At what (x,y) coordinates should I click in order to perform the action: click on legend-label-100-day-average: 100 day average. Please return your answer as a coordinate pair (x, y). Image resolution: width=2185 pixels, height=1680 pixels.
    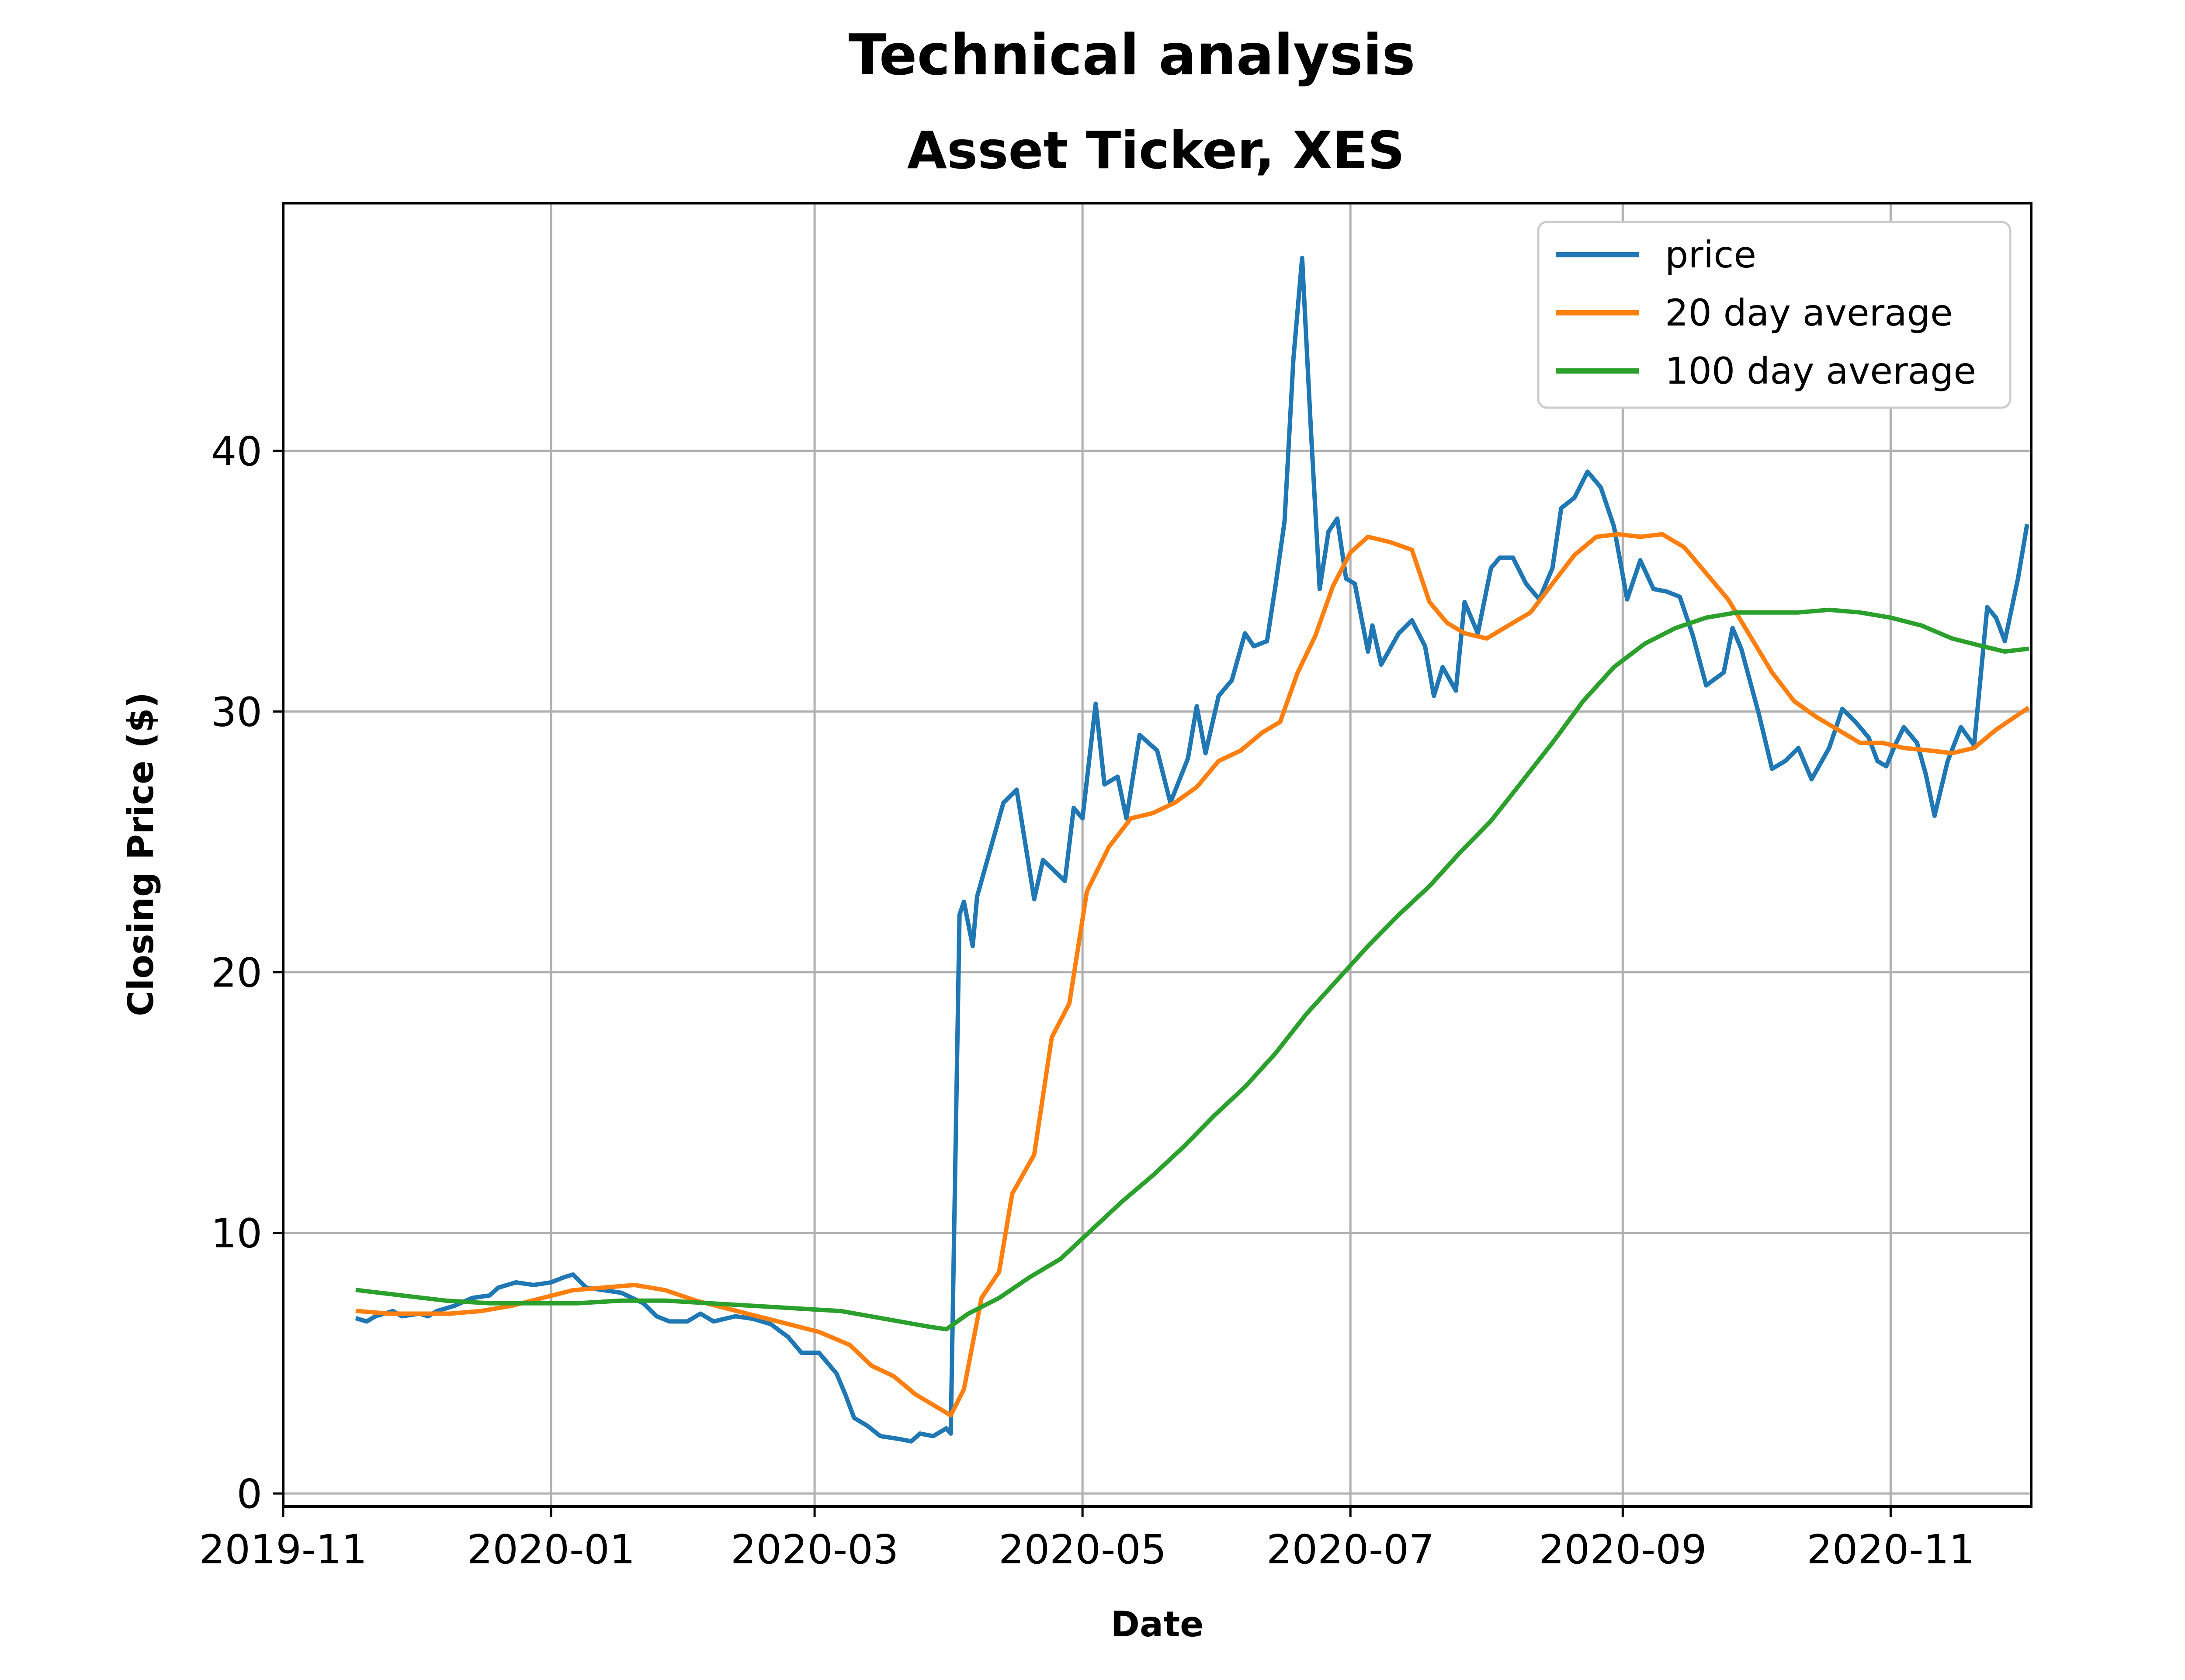
    Looking at the image, I should click on (1821, 371).